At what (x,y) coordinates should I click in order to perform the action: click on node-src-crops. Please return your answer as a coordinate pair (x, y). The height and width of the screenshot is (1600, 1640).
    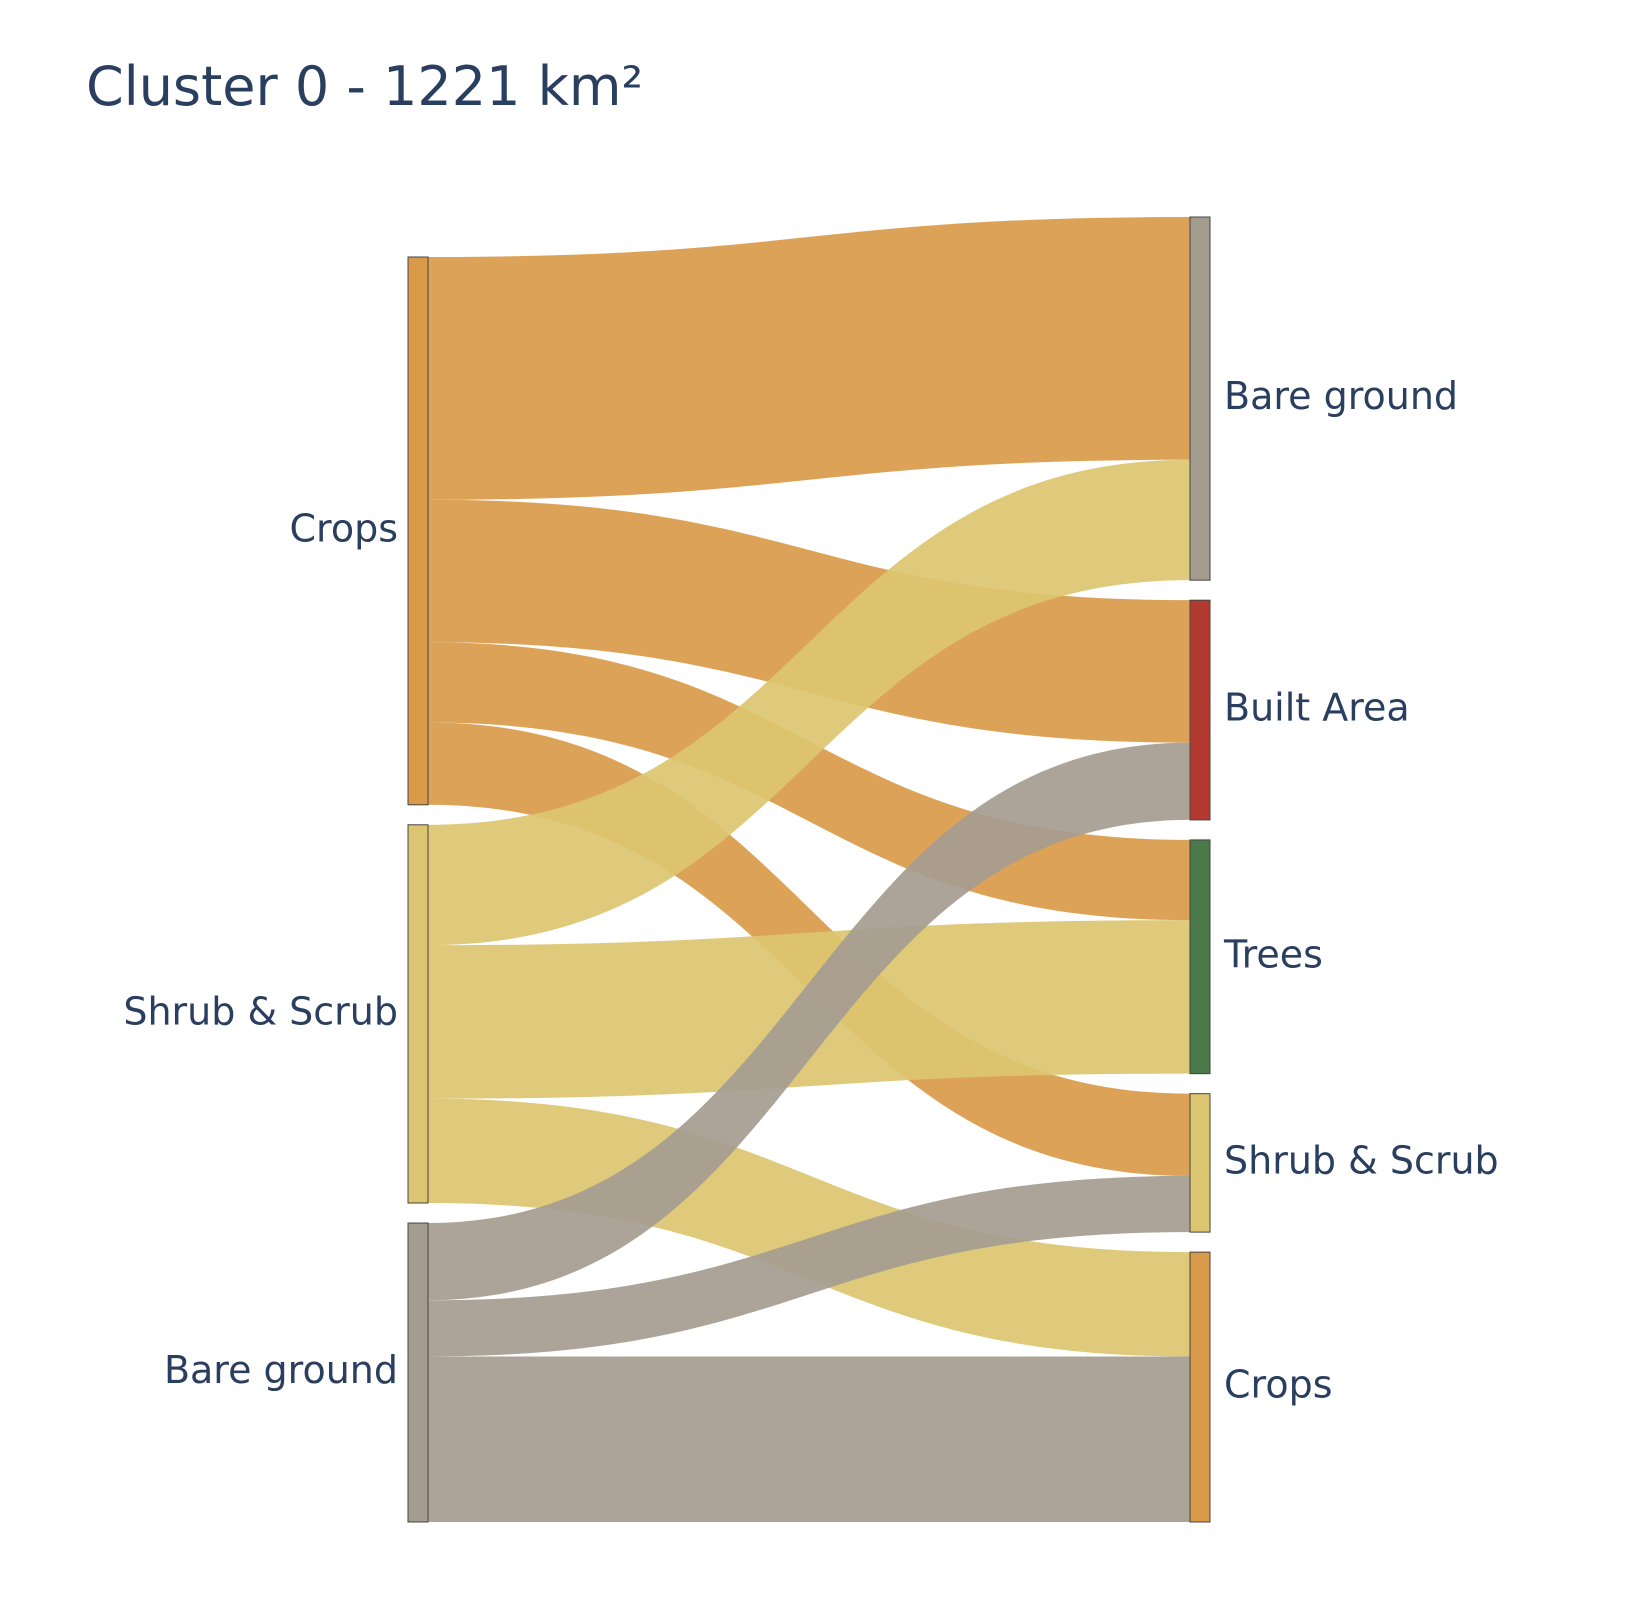
    Looking at the image, I should click on (418, 531).